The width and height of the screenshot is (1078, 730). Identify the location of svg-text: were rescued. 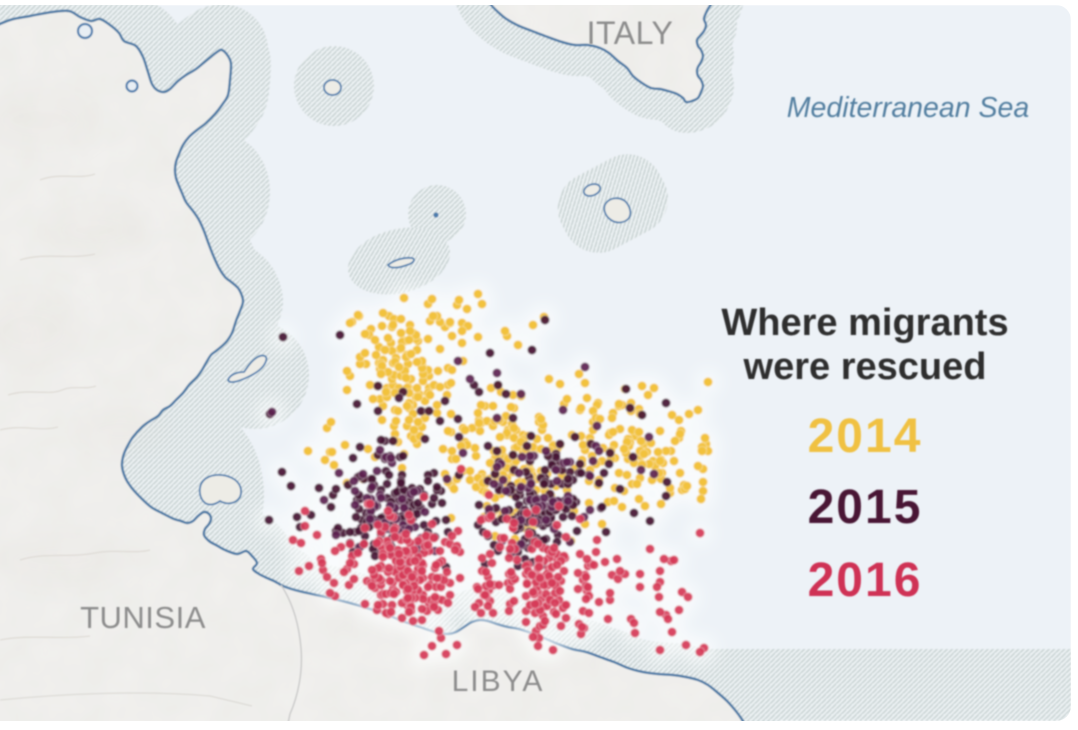
(865, 367).